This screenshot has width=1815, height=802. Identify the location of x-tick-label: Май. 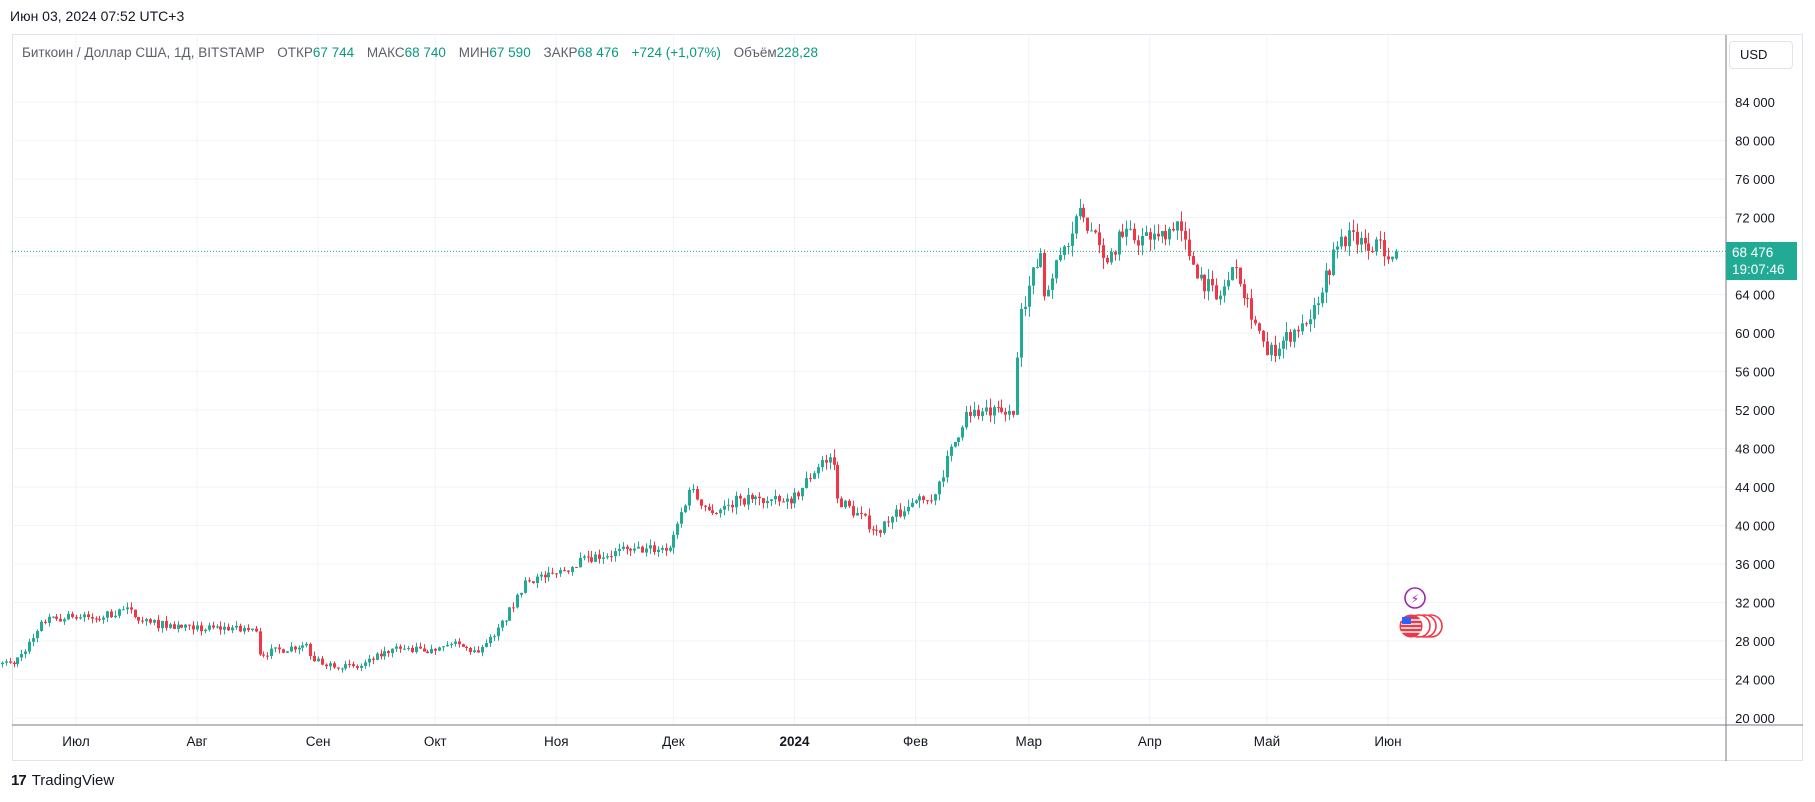
(1267, 741).